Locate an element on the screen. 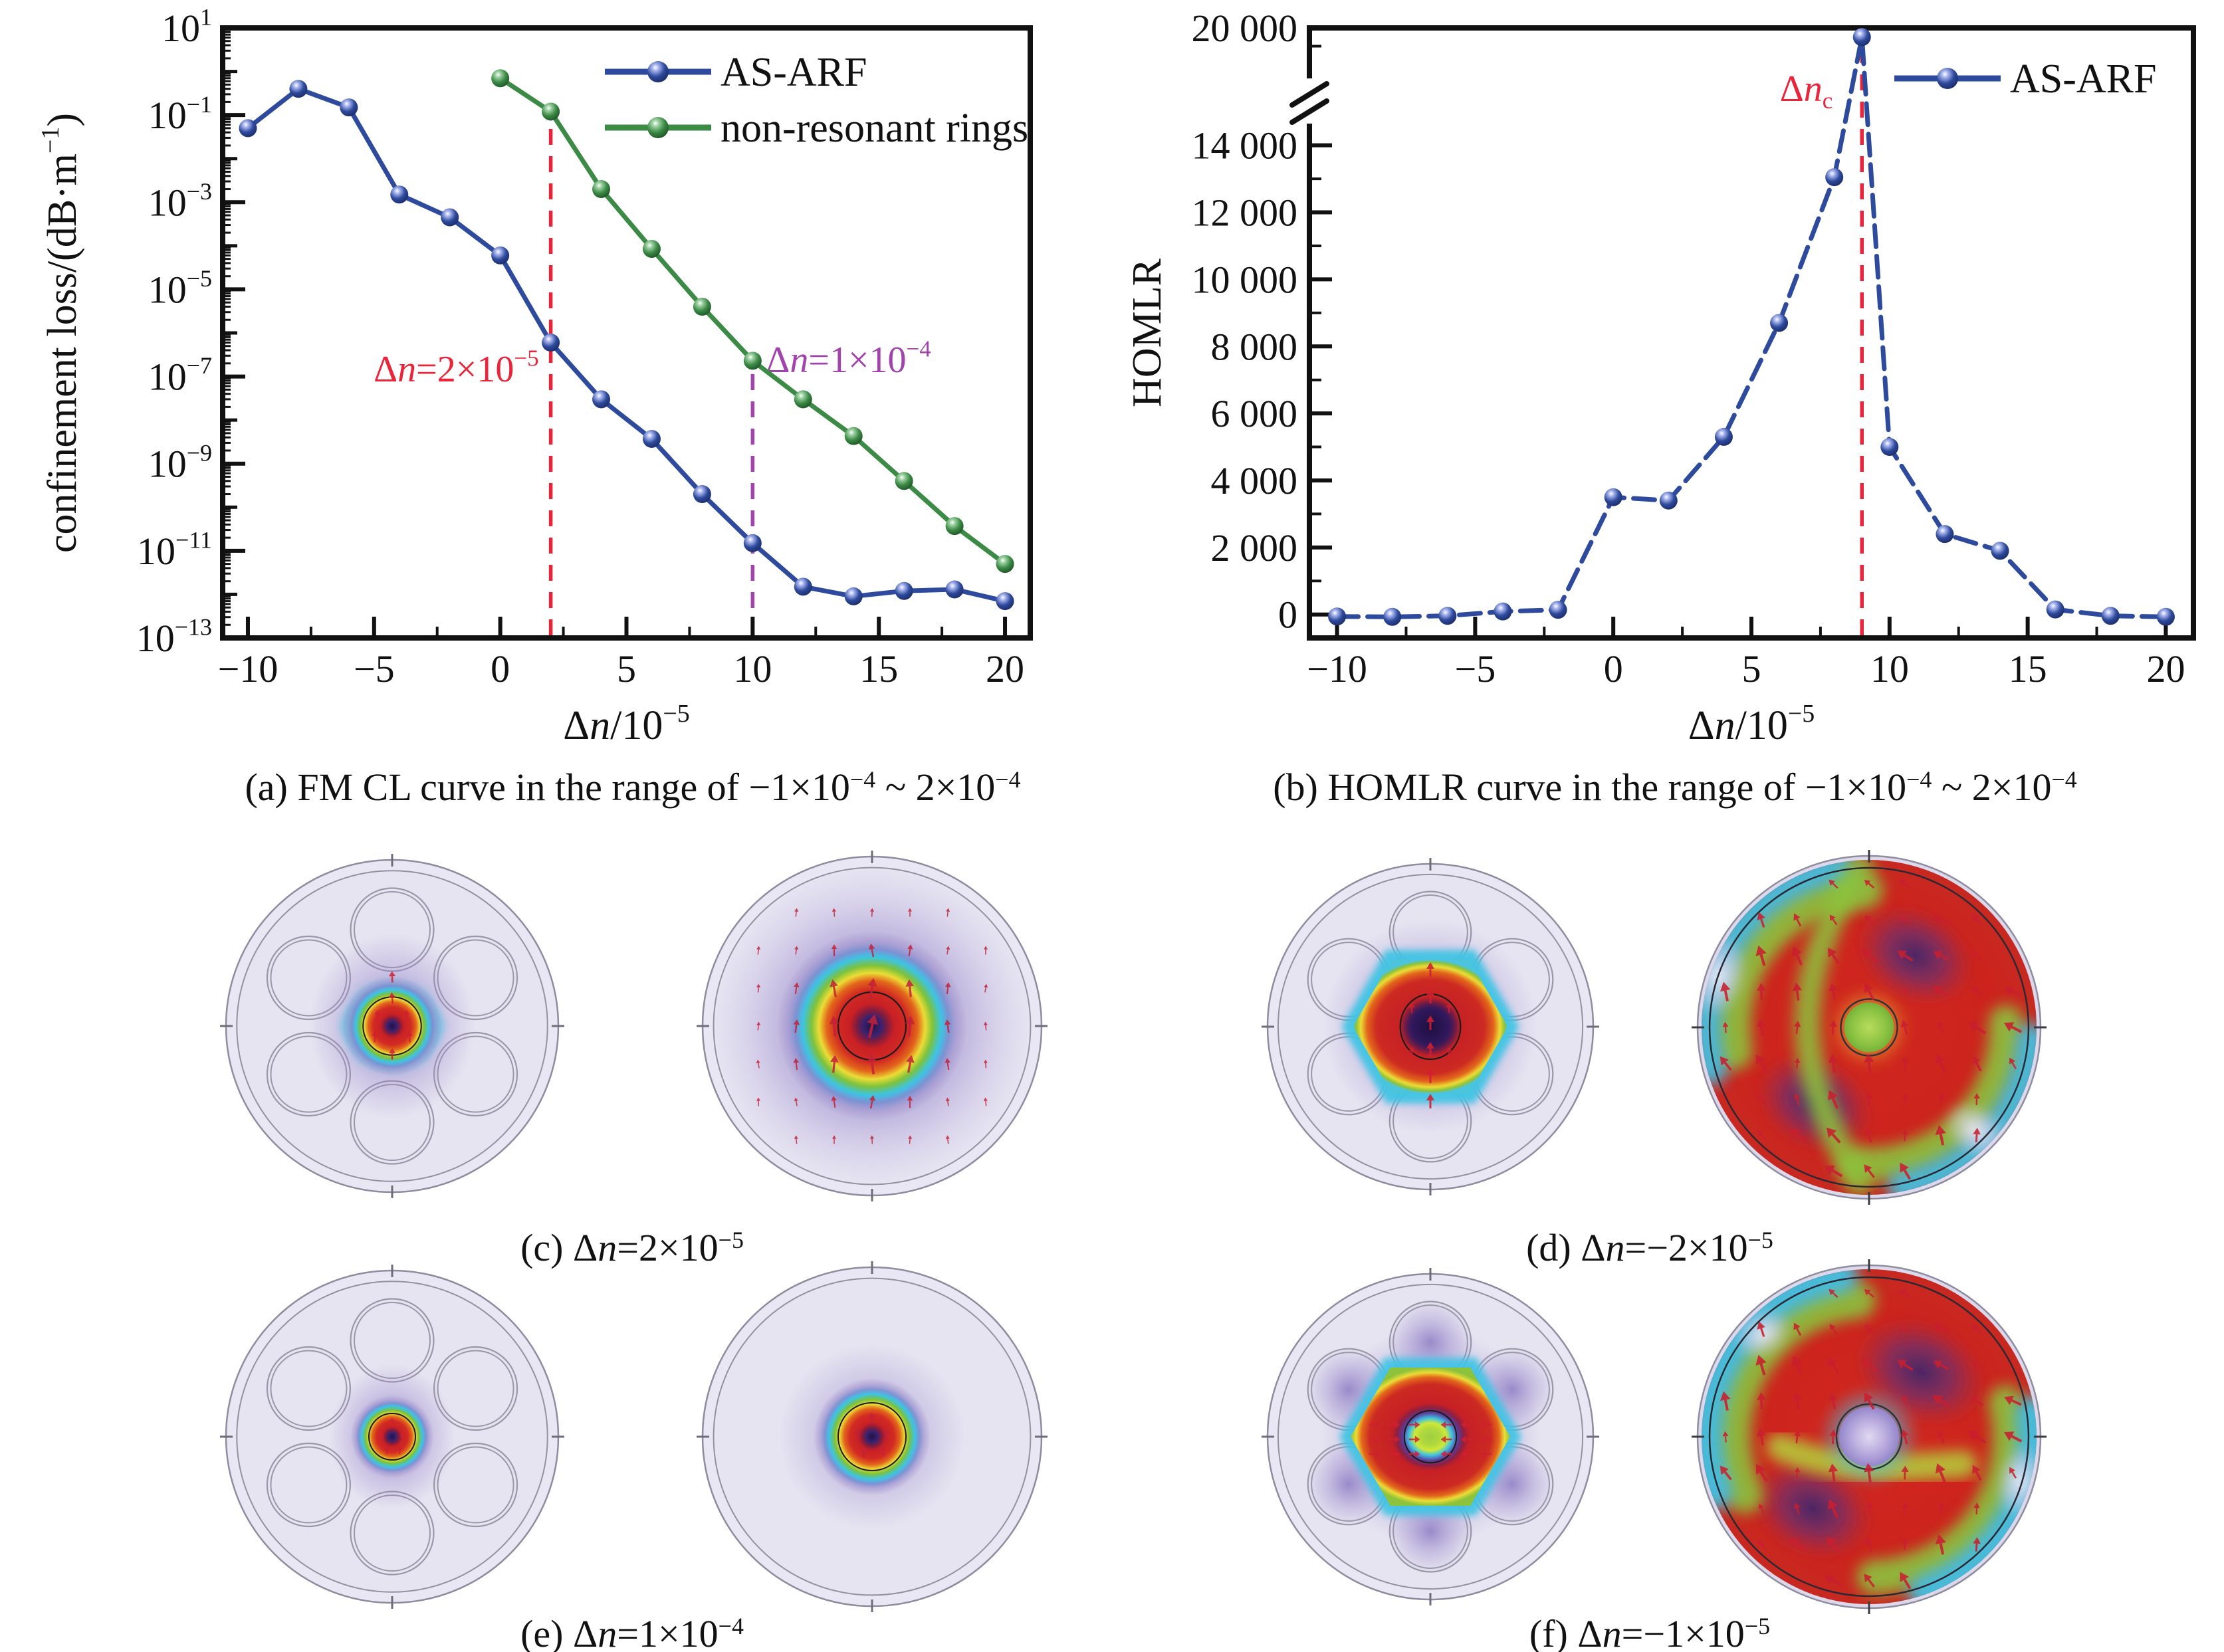  panel-c-core-mode-zoom is located at coordinates (872, 1026).